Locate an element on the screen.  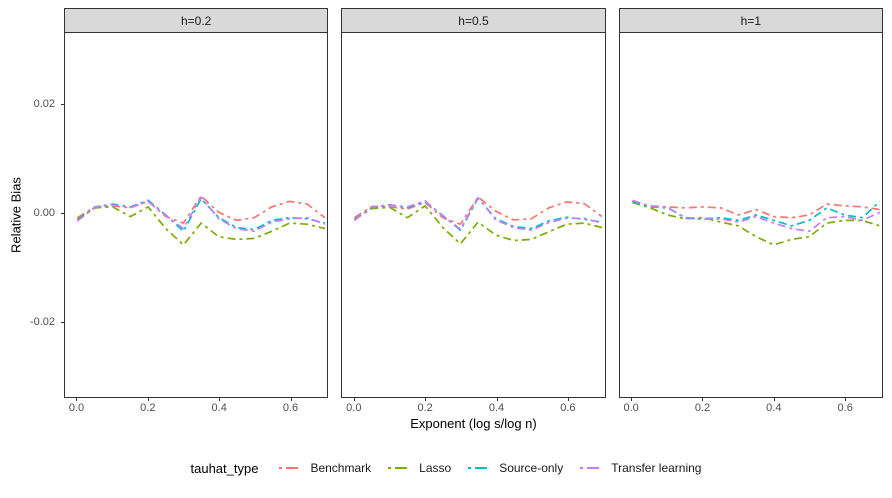
legend-item-source-only: Source-only is located at coordinates (515, 468).